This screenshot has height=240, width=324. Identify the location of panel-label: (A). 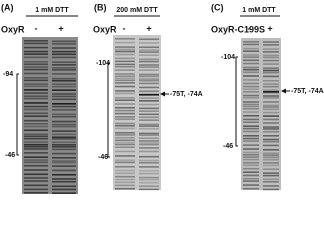
(7, 7).